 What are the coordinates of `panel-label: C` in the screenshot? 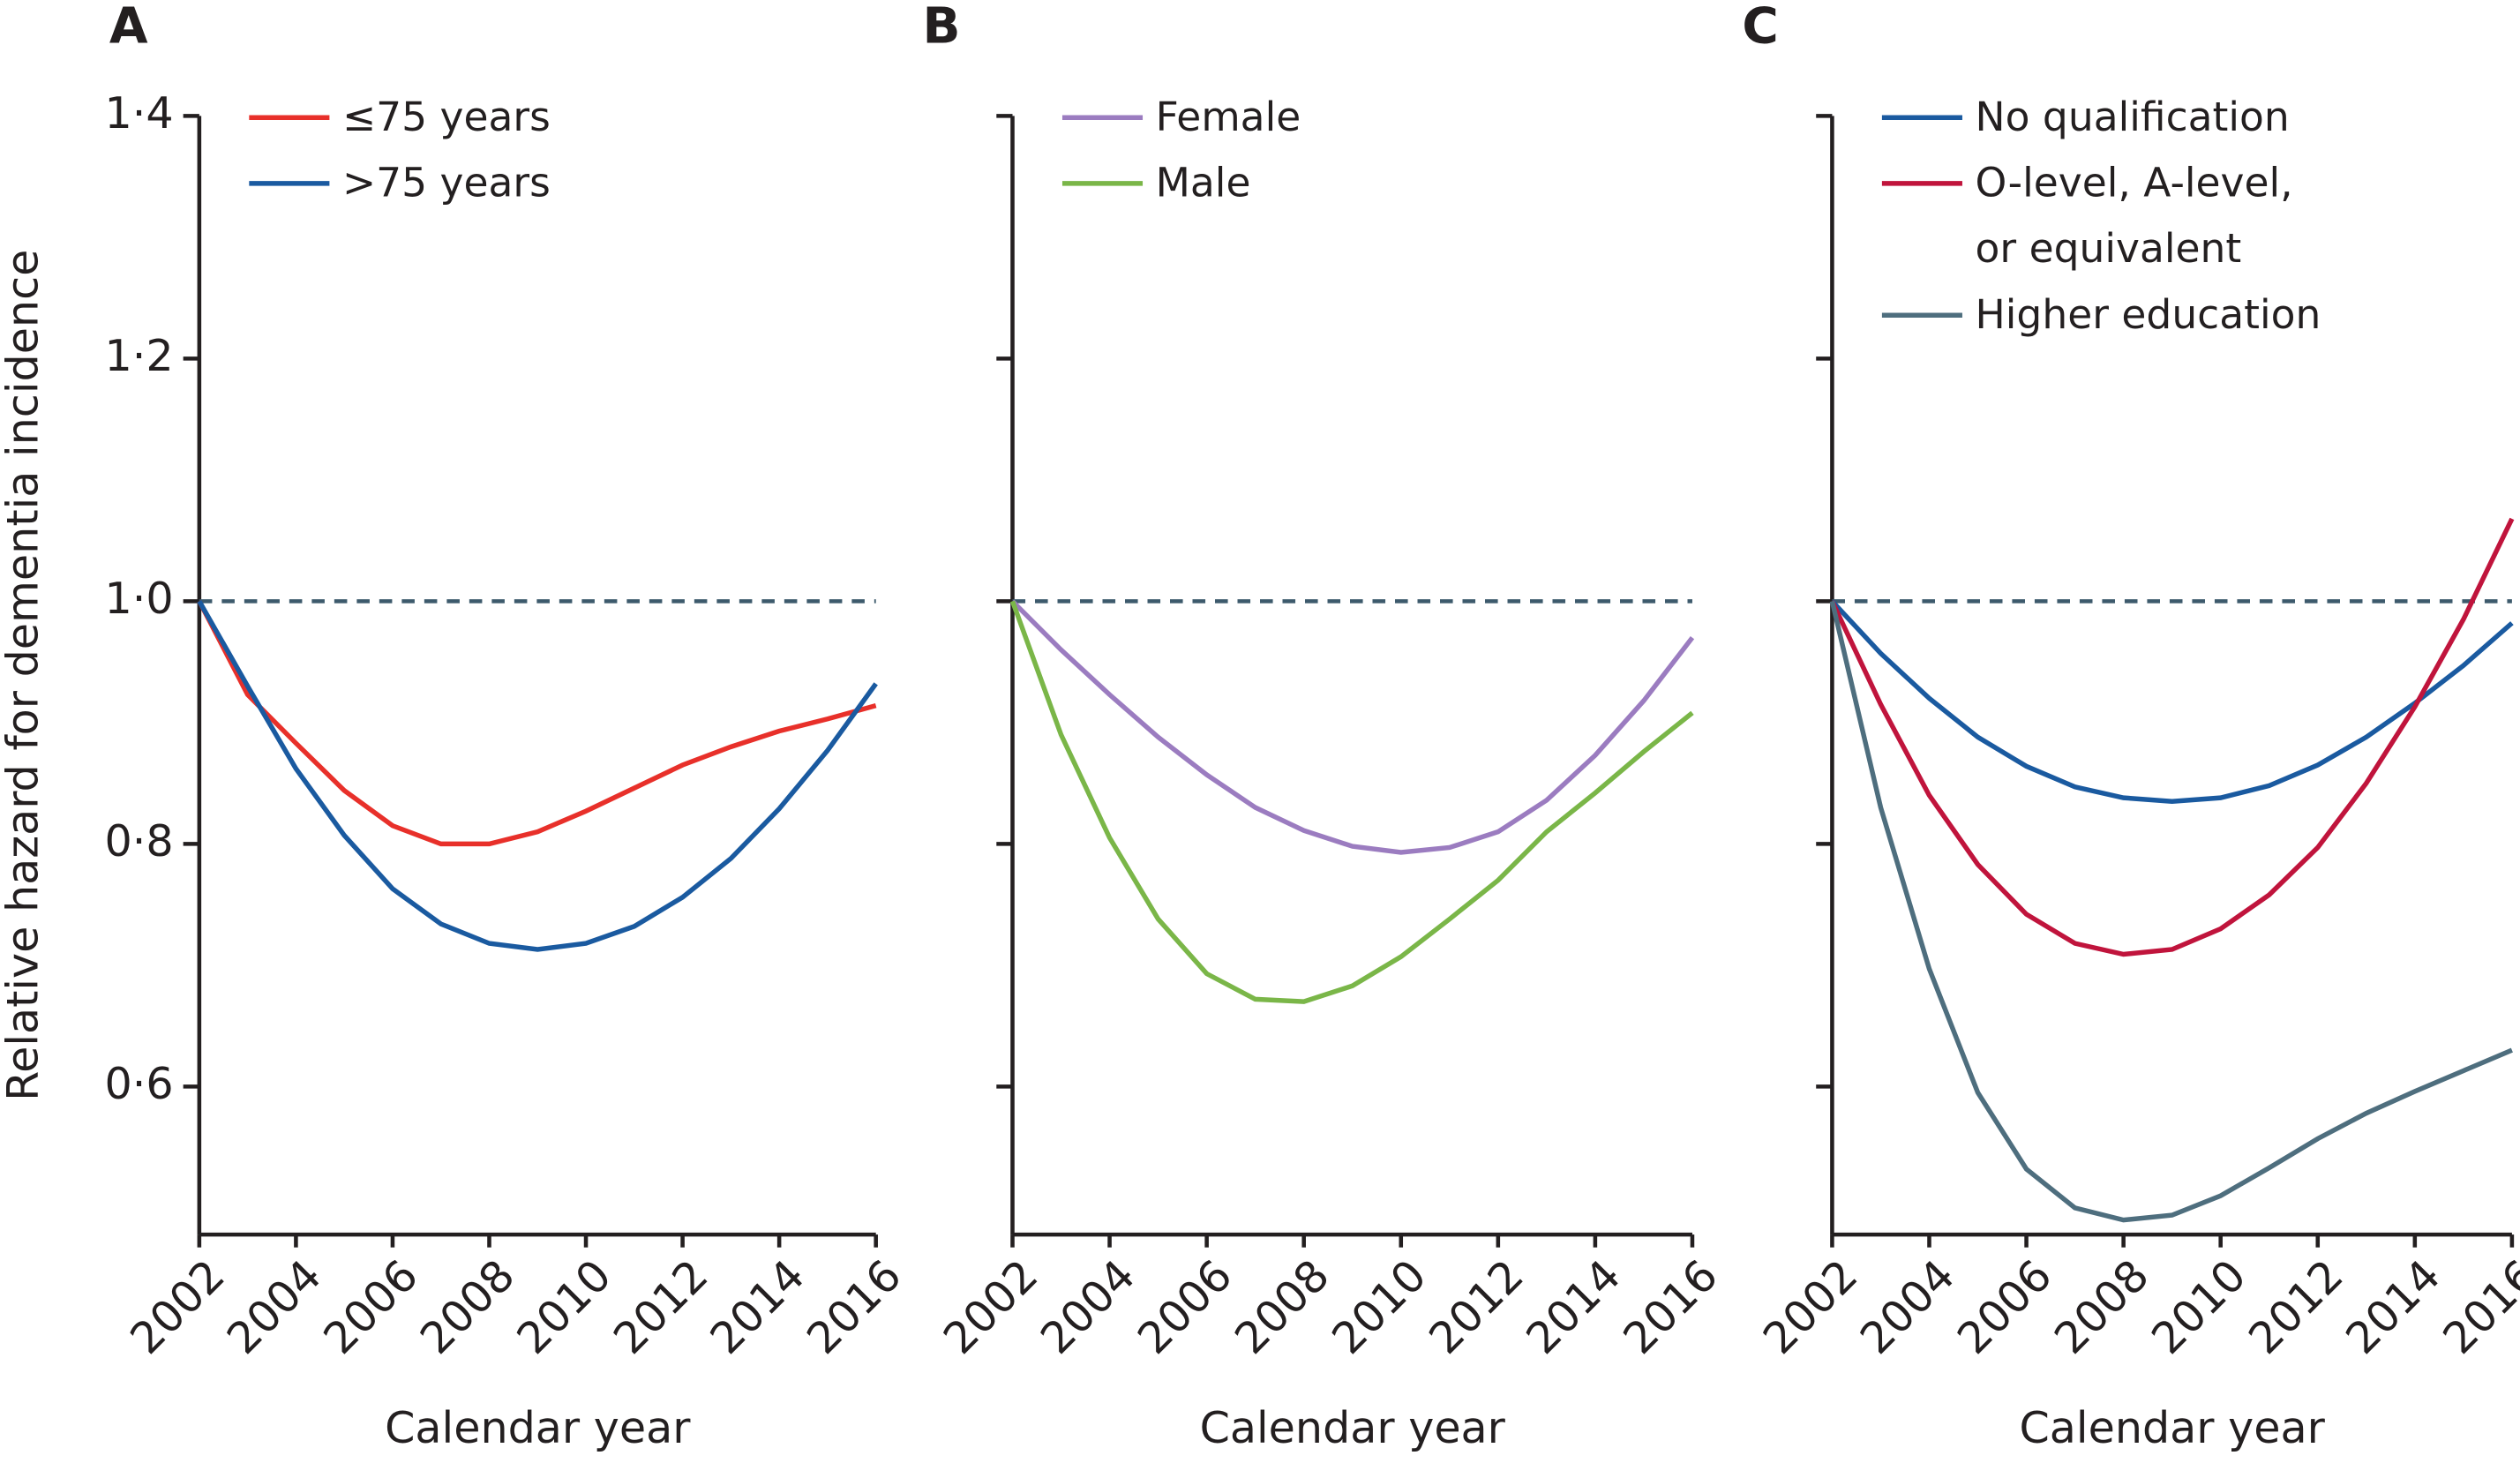 It's located at (1760, 28).